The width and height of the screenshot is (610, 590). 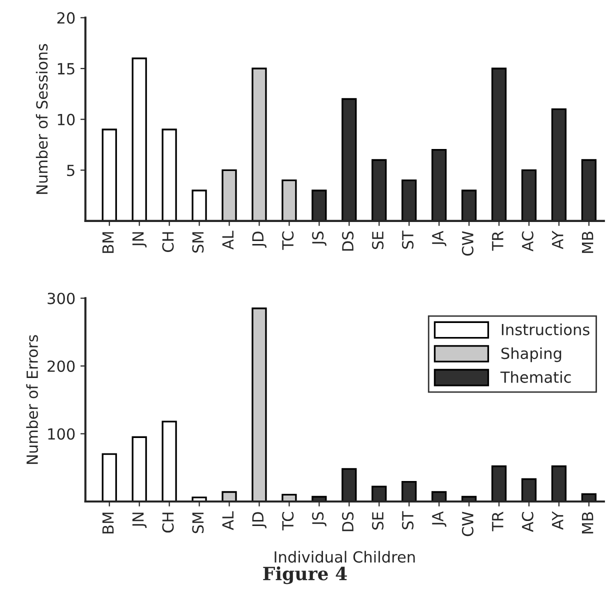 What do you see at coordinates (66, 18) in the screenshot?
I see `y-tick-label: 20` at bounding box center [66, 18].